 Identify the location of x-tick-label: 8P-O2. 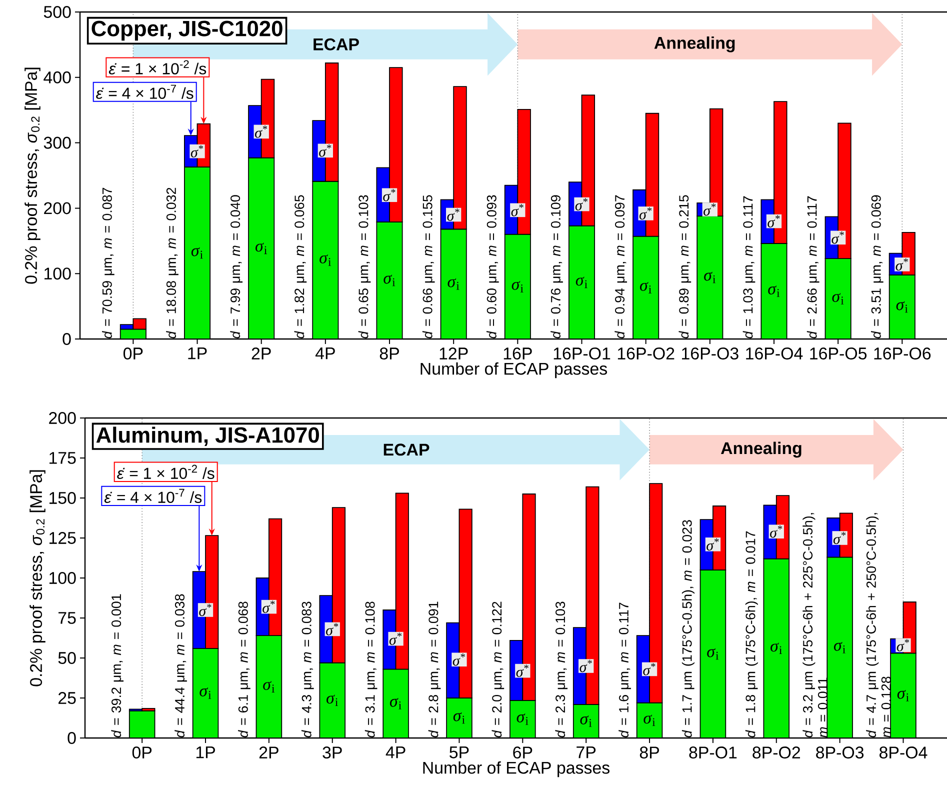
(776, 752).